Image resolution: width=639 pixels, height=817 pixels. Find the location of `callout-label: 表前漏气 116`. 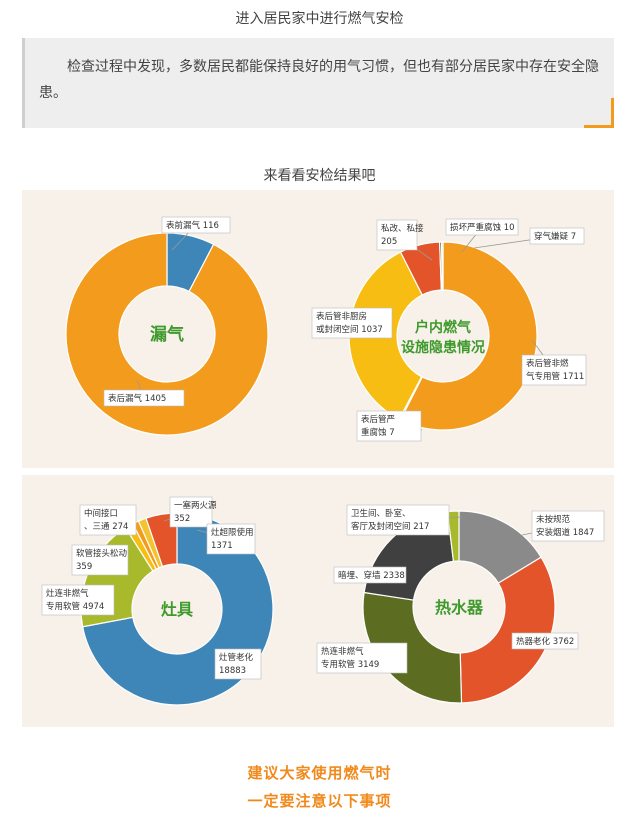

callout-label: 表前漏气 116 is located at coordinates (192, 225).